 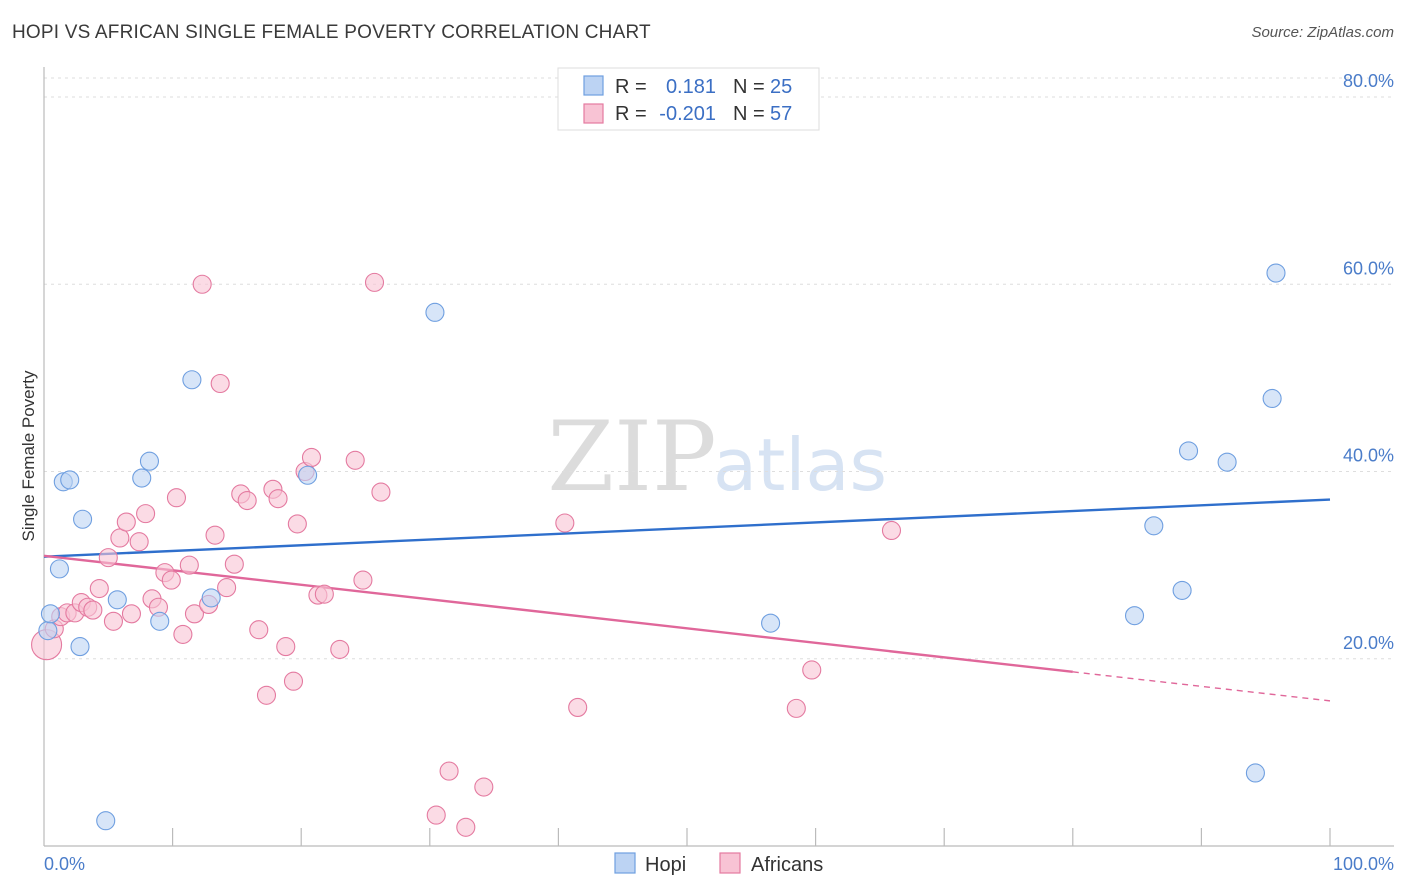 I want to click on series-legend: Hopi Africans, so click(x=718, y=864).